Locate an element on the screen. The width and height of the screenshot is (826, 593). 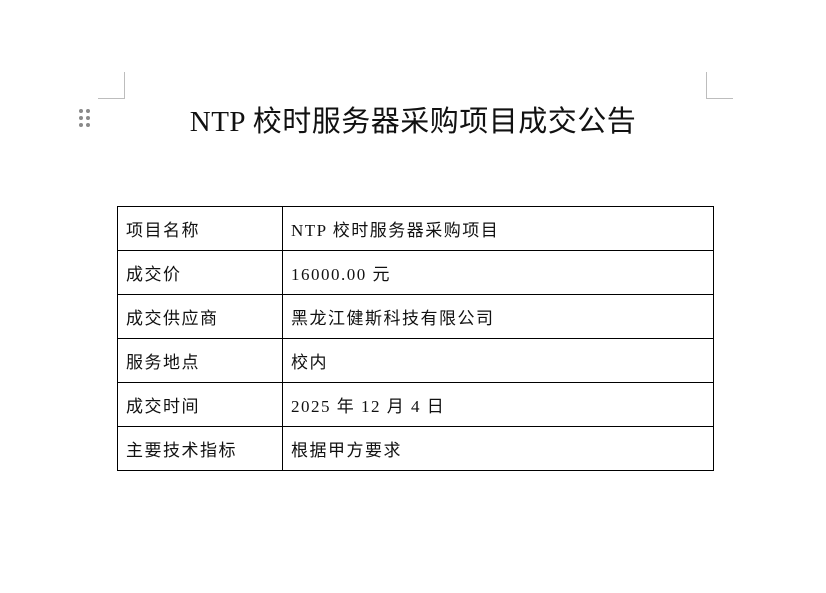
row-label: 主要技术指标 is located at coordinates (200, 448).